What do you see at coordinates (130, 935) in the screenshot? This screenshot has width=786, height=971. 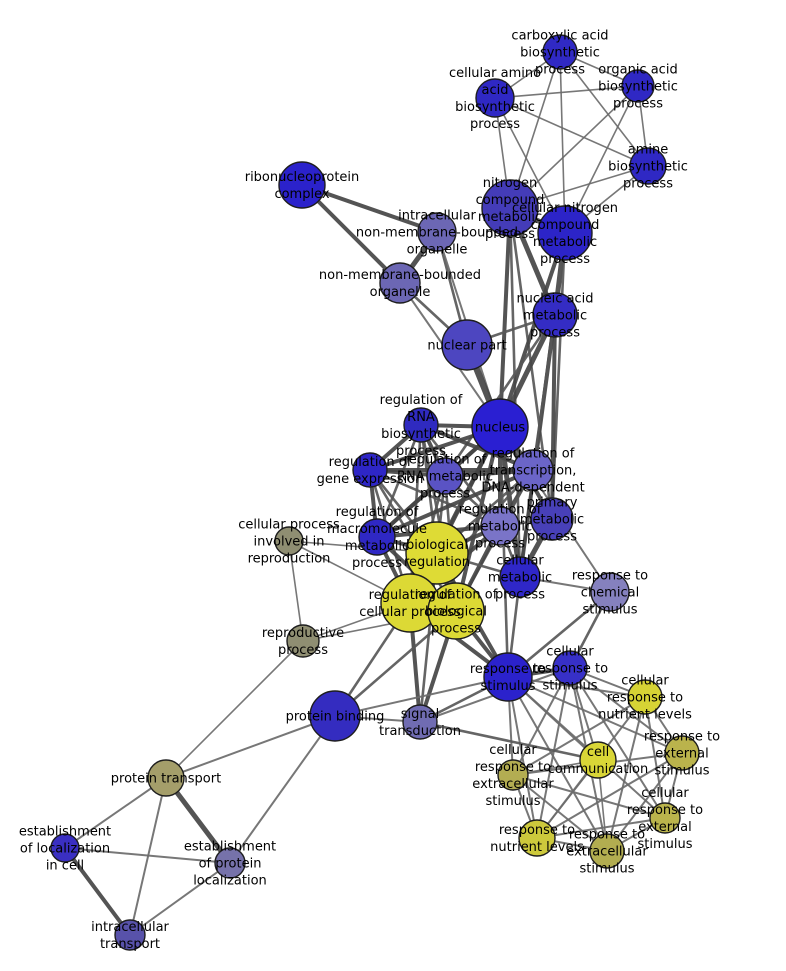 I see `node-itrans: intracellular transport` at bounding box center [130, 935].